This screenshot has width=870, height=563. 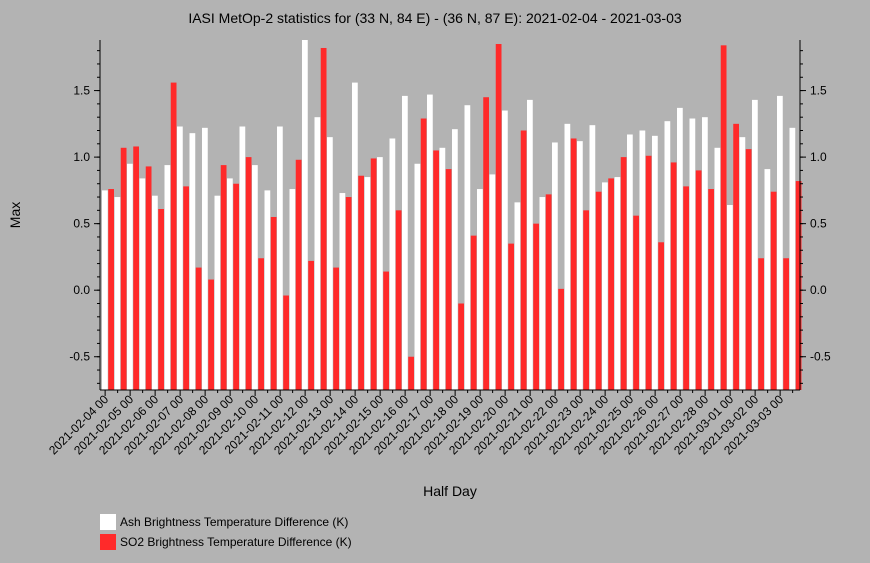 What do you see at coordinates (450, 491) in the screenshot?
I see `x-axis-label: Half Day` at bounding box center [450, 491].